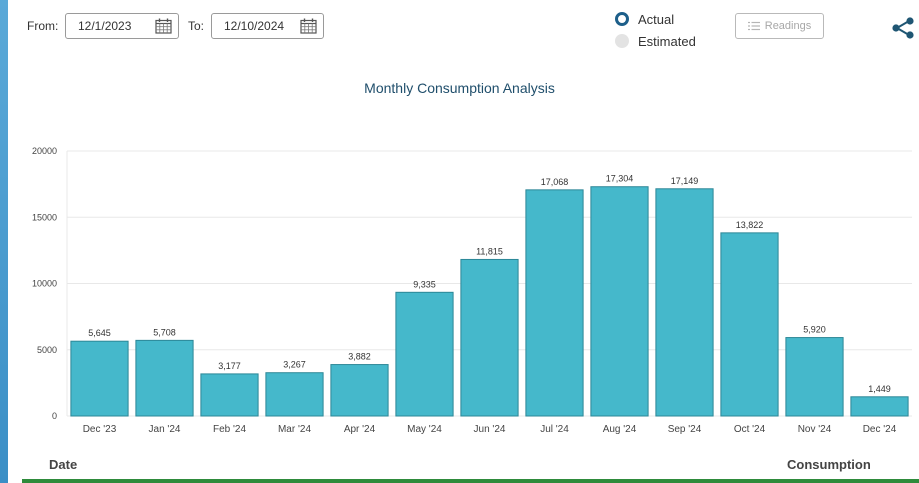 Image resolution: width=919 pixels, height=483 pixels. What do you see at coordinates (116, 26) in the screenshot?
I see `from-date-input` at bounding box center [116, 26].